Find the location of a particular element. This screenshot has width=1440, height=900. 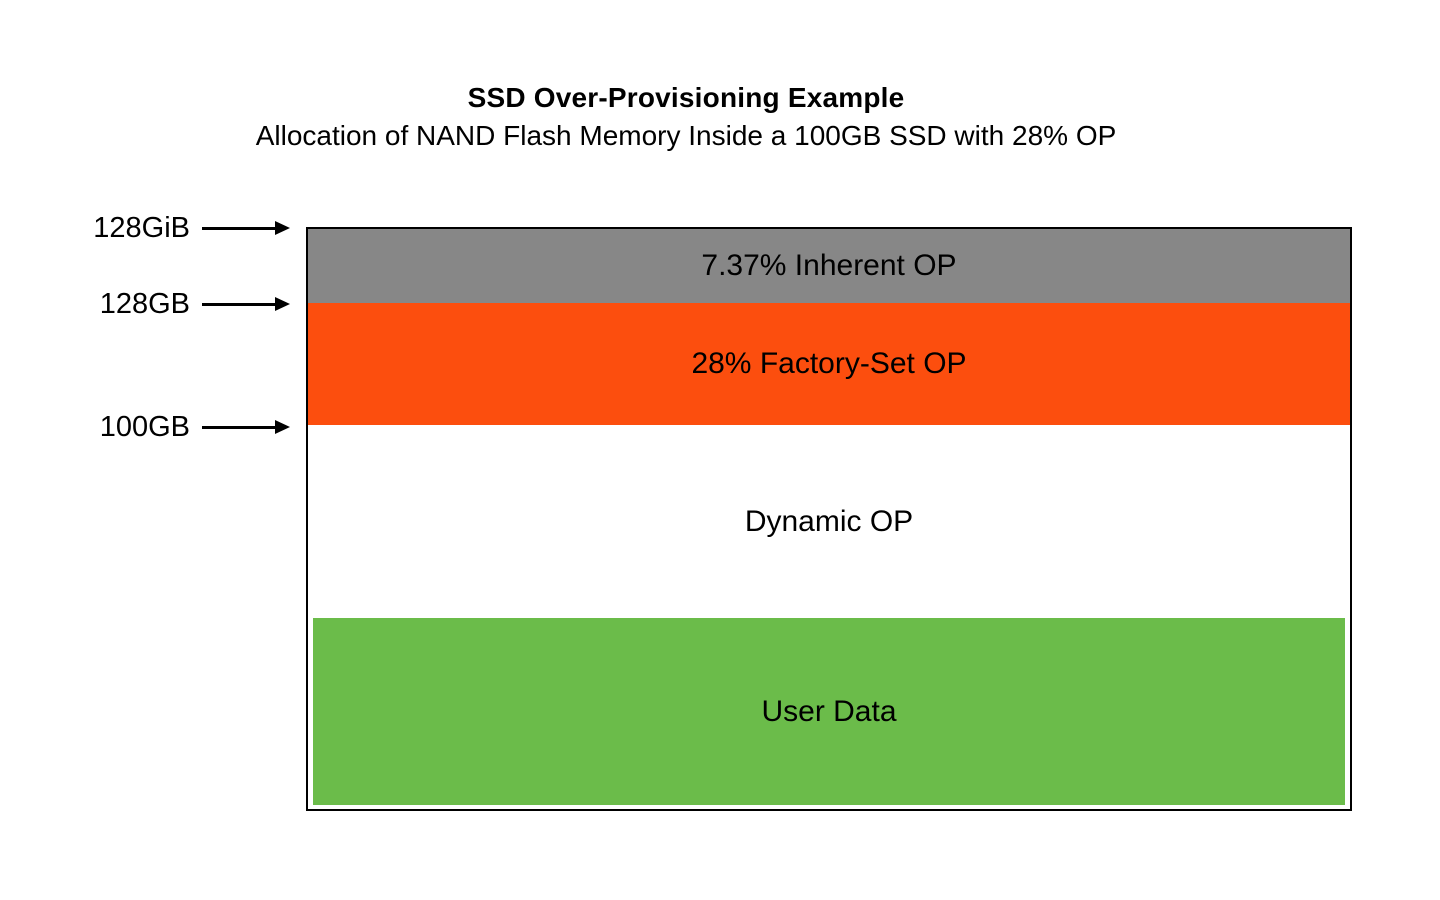

capacity-marker-100gb: 100GB is located at coordinates (175, 427).